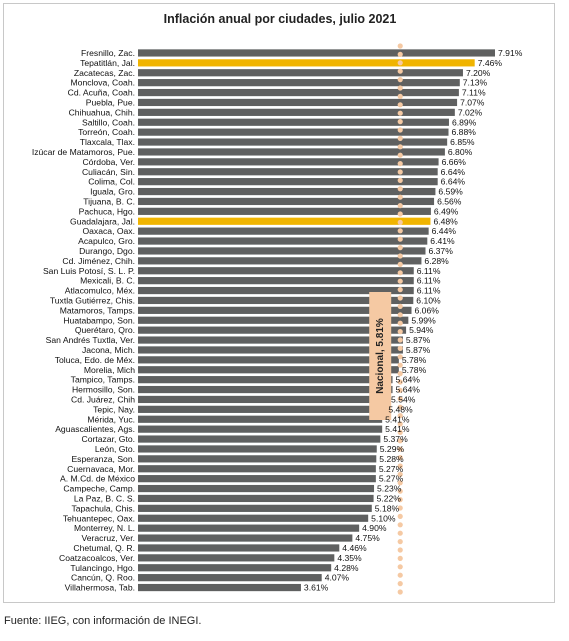 The image size is (569, 641). Describe the element at coordinates (108, 122) in the screenshot. I see `category-label: Saltillo, Coah.` at that location.